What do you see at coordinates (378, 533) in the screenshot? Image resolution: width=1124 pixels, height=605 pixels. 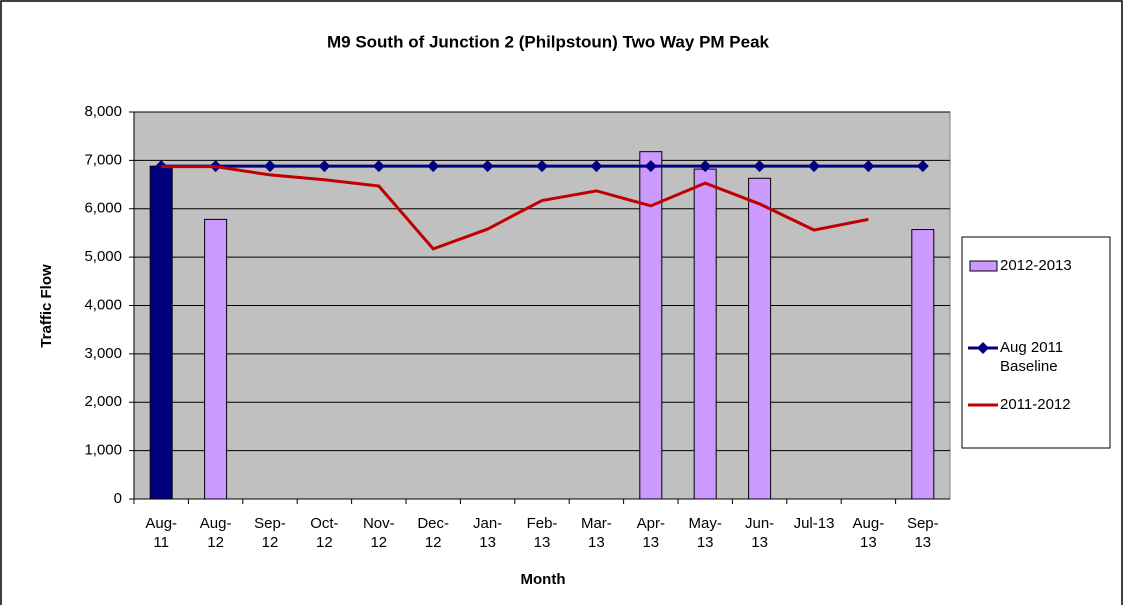 I see `x-tick-label: Nov-12` at bounding box center [378, 533].